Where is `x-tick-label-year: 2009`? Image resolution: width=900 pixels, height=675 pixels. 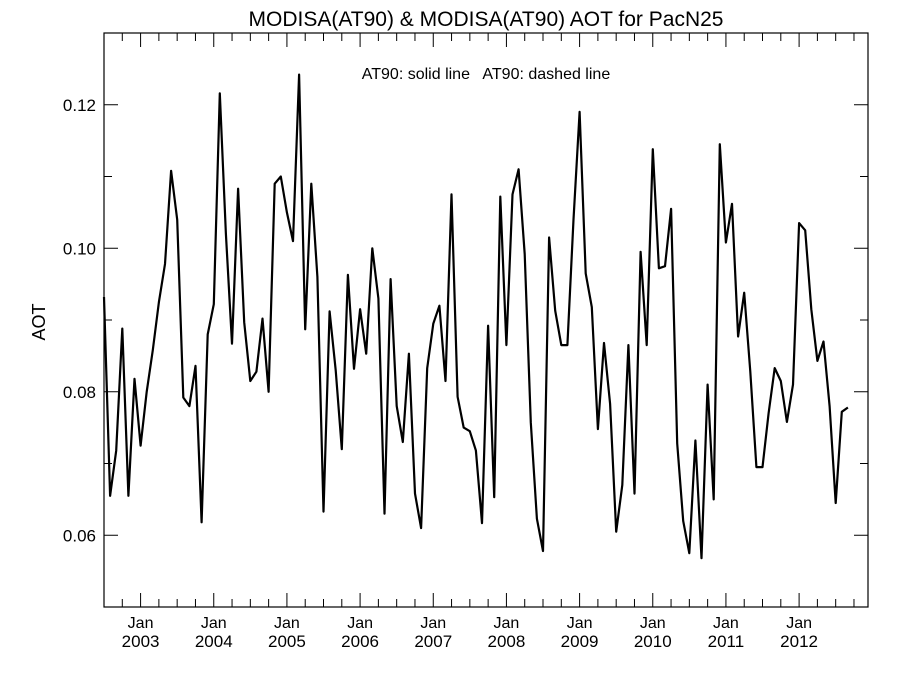
x-tick-label-year: 2009 is located at coordinates (580, 641).